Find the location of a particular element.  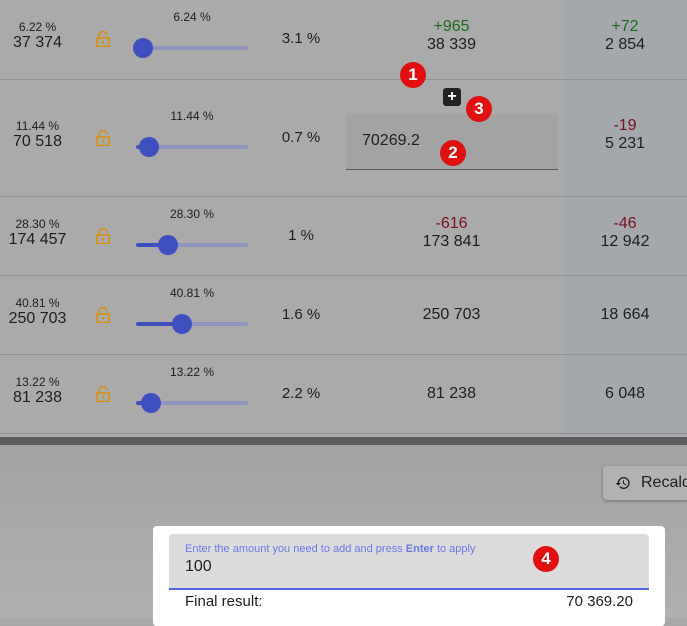

amount-value: 81 238 is located at coordinates (451, 393).